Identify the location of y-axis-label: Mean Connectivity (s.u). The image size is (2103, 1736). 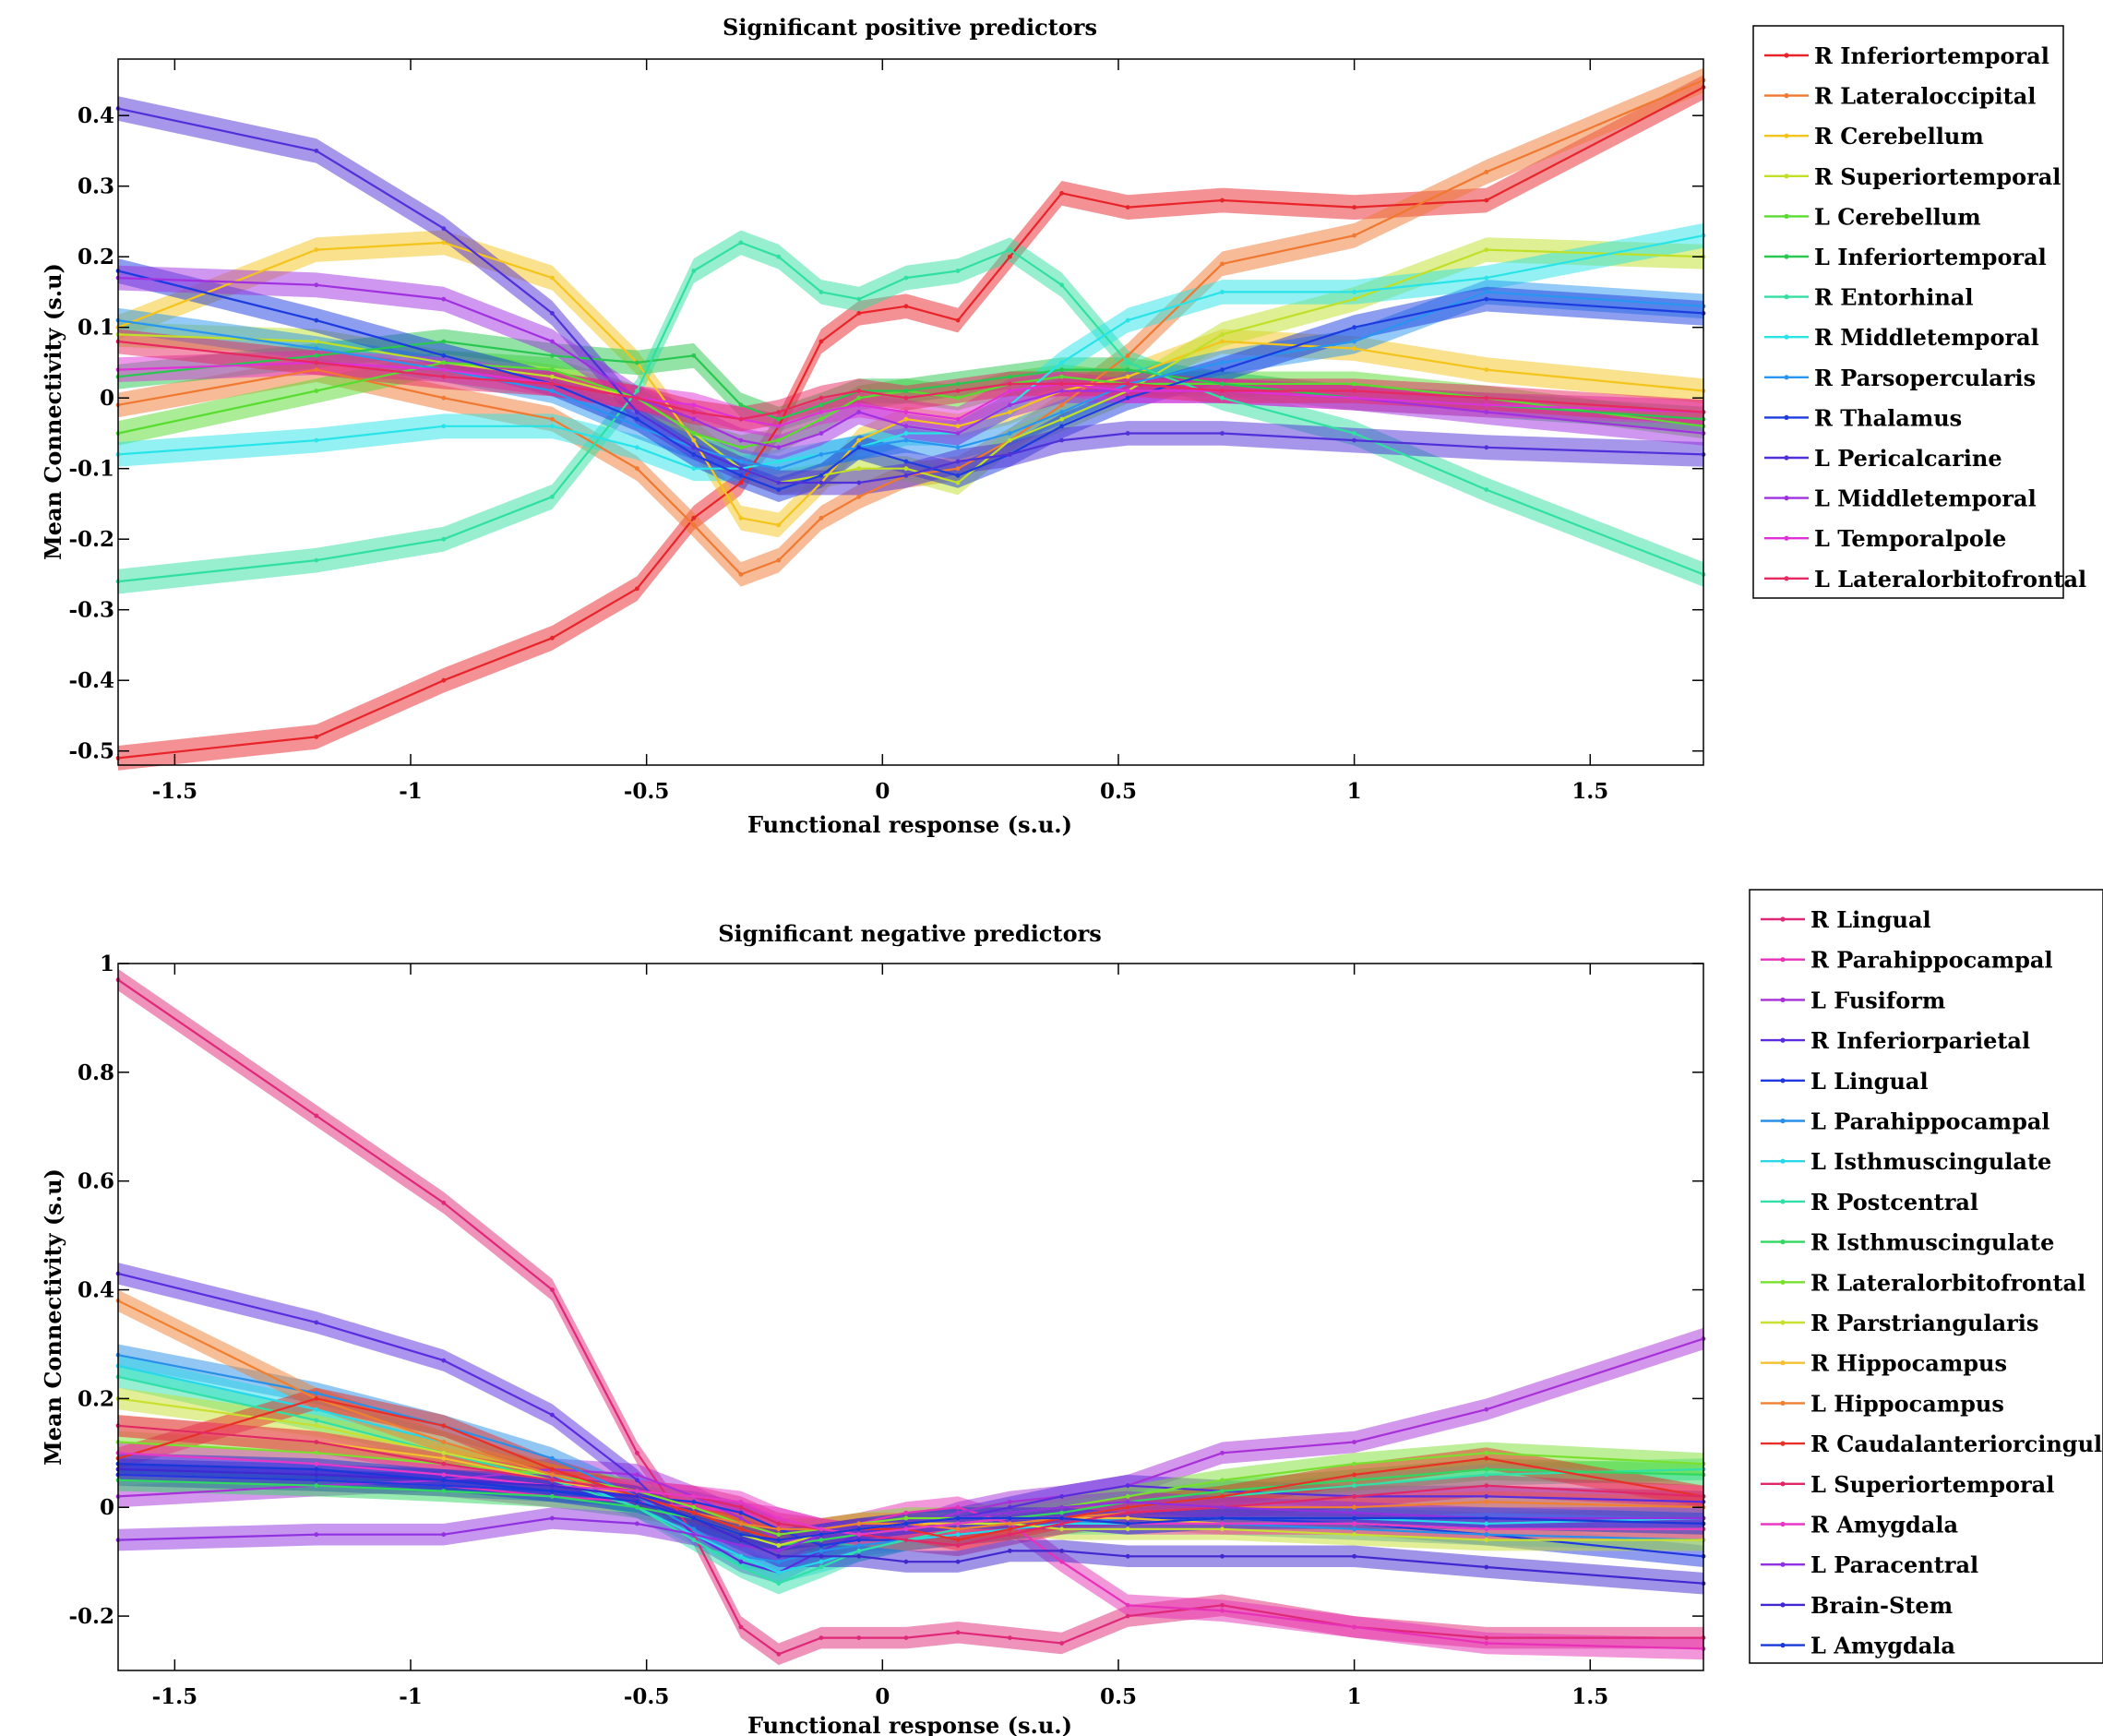
(53, 1317).